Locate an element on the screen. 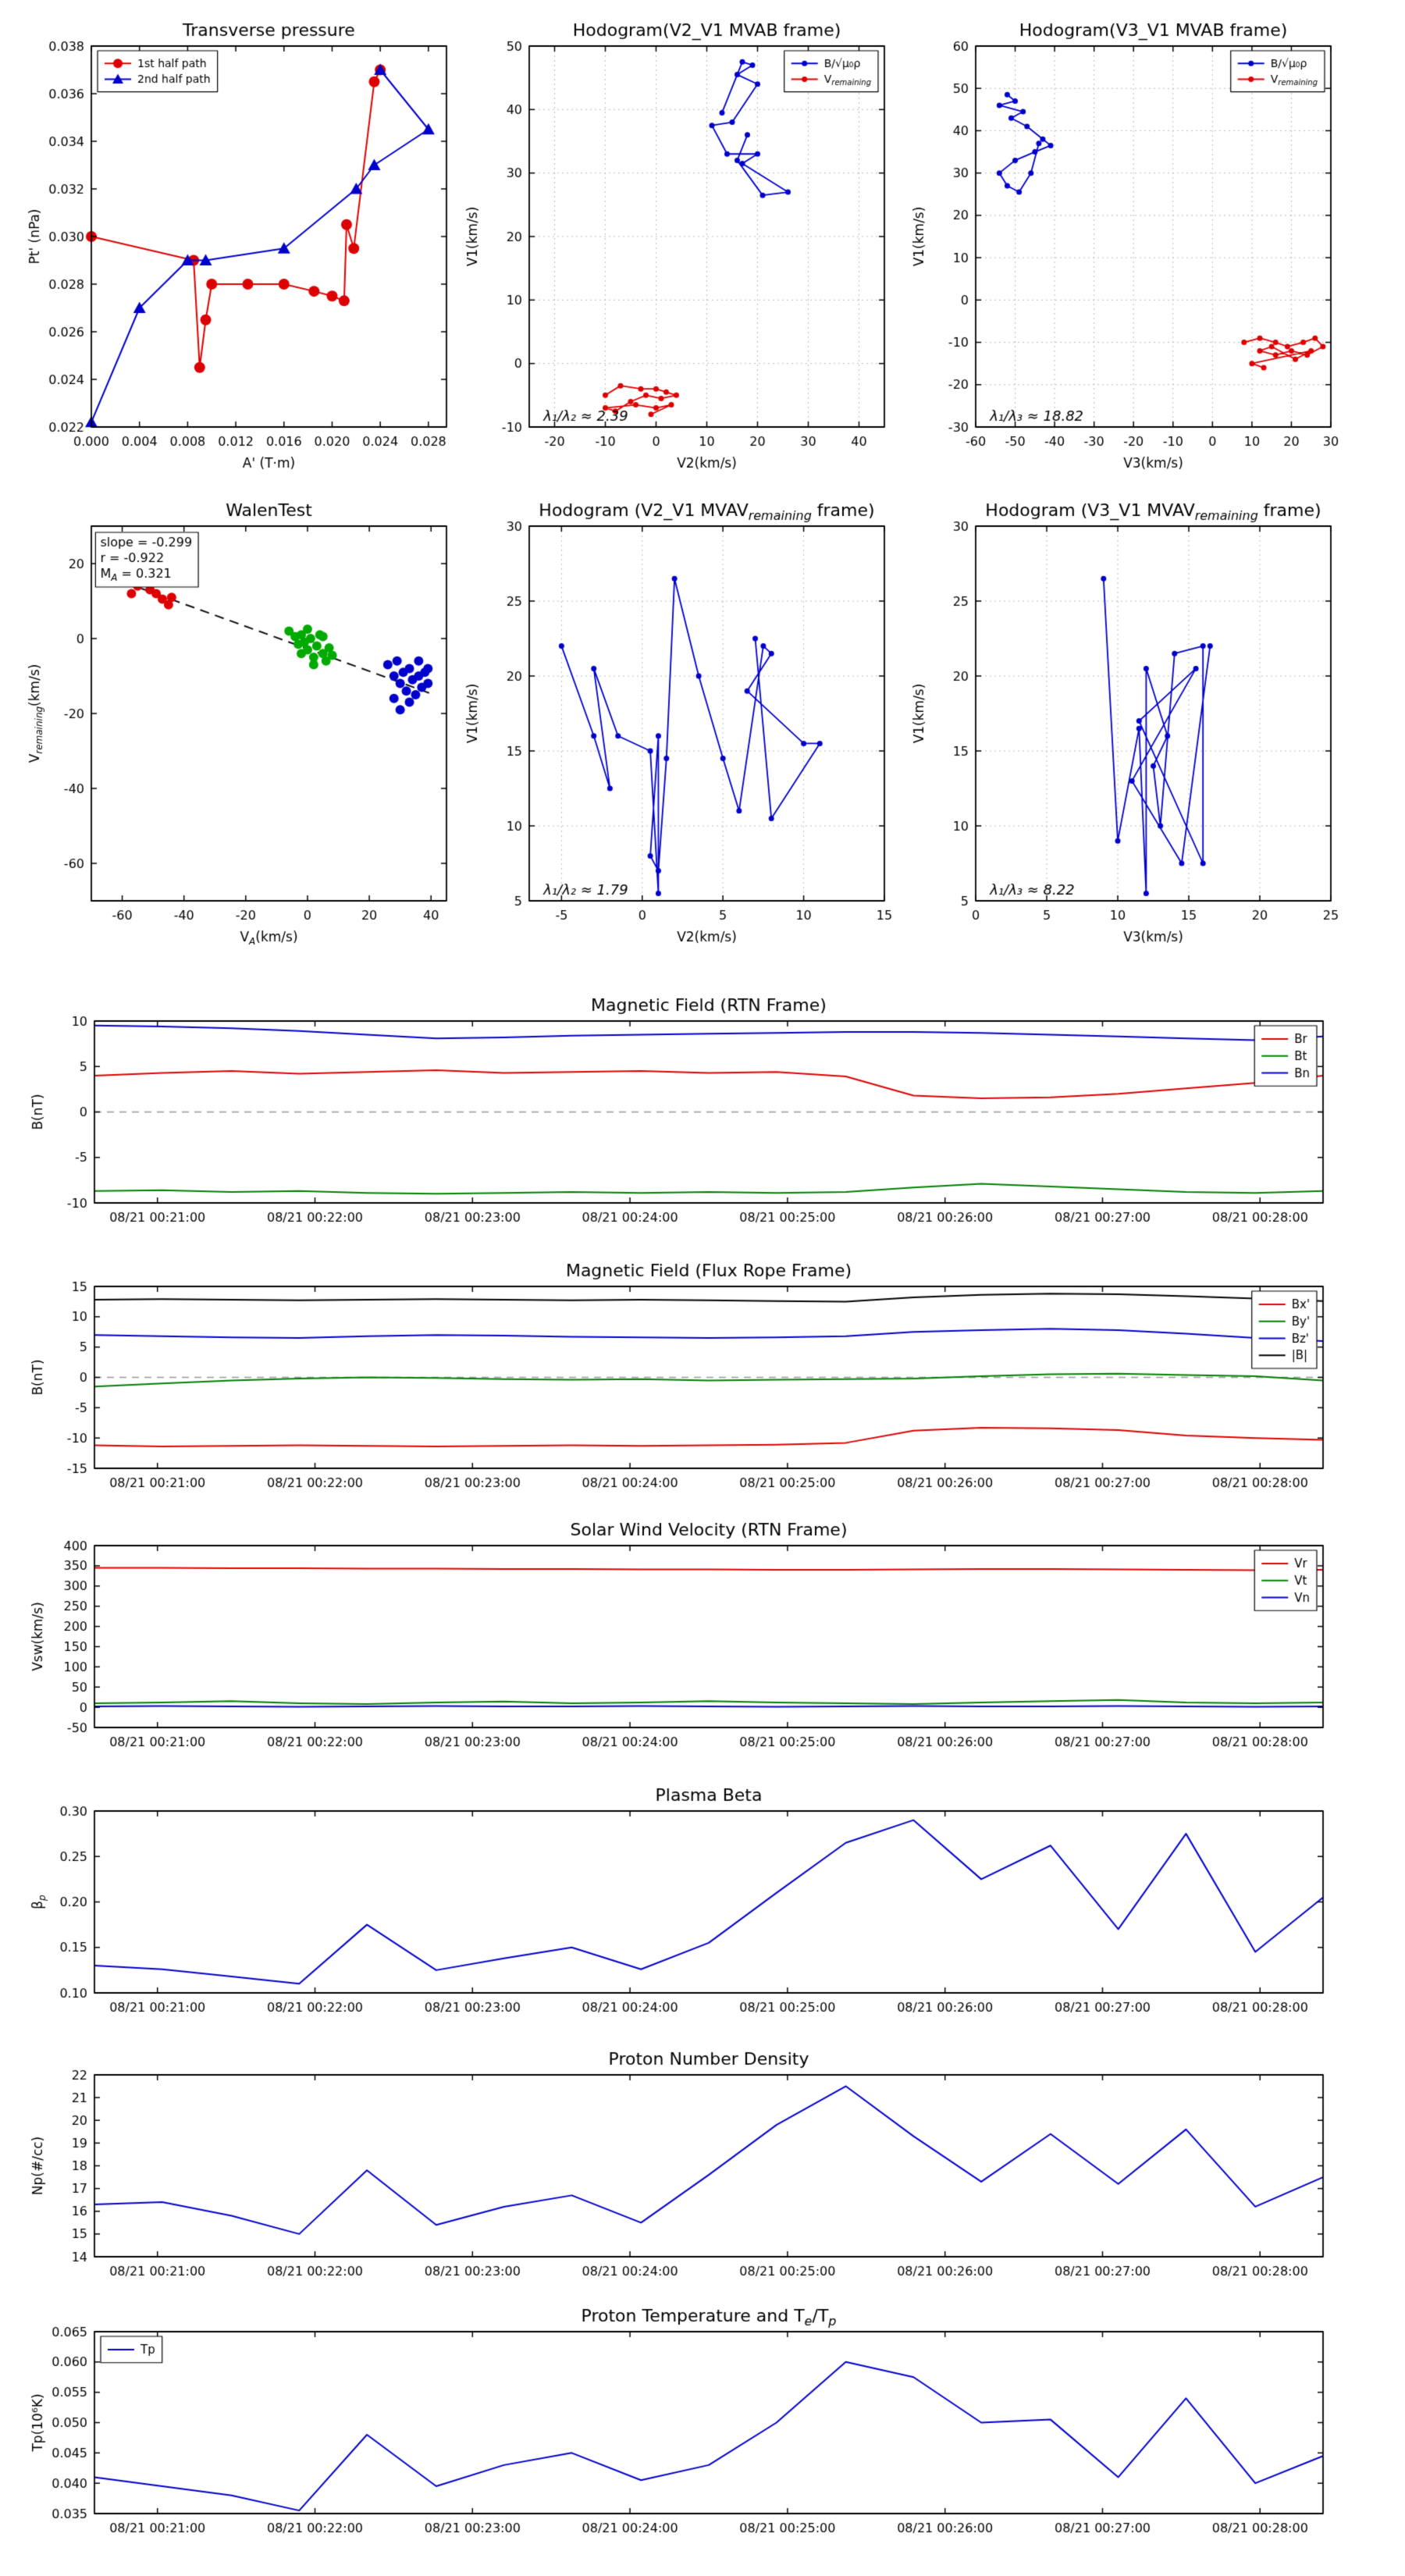 This screenshot has width=1405, height=2576. chart-proton-temperature is located at coordinates (703, 2408).